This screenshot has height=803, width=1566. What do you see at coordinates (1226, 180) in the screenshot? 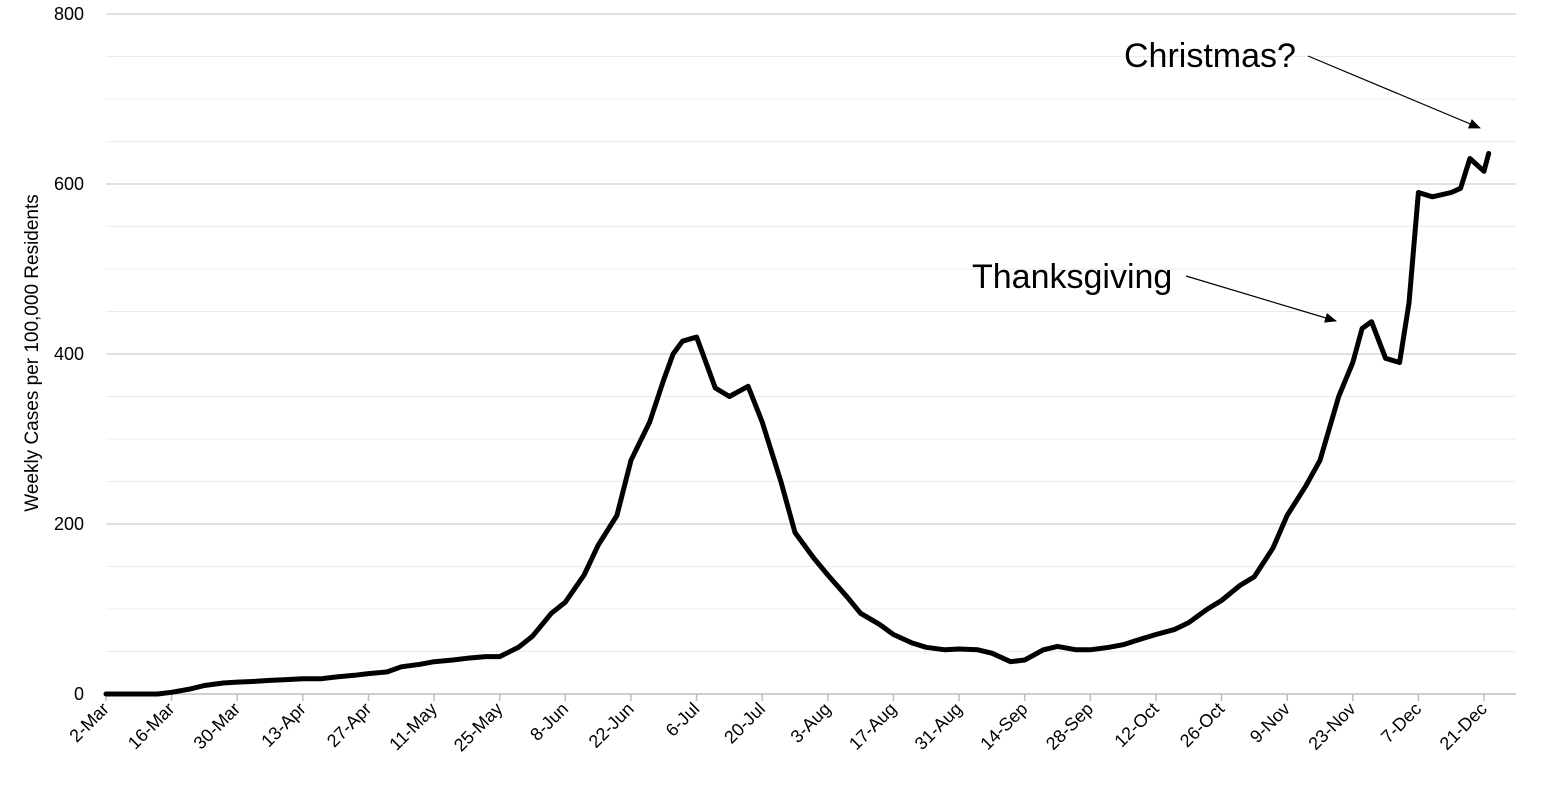
I see `annotations: Thanksgiving Christmas?` at bounding box center [1226, 180].